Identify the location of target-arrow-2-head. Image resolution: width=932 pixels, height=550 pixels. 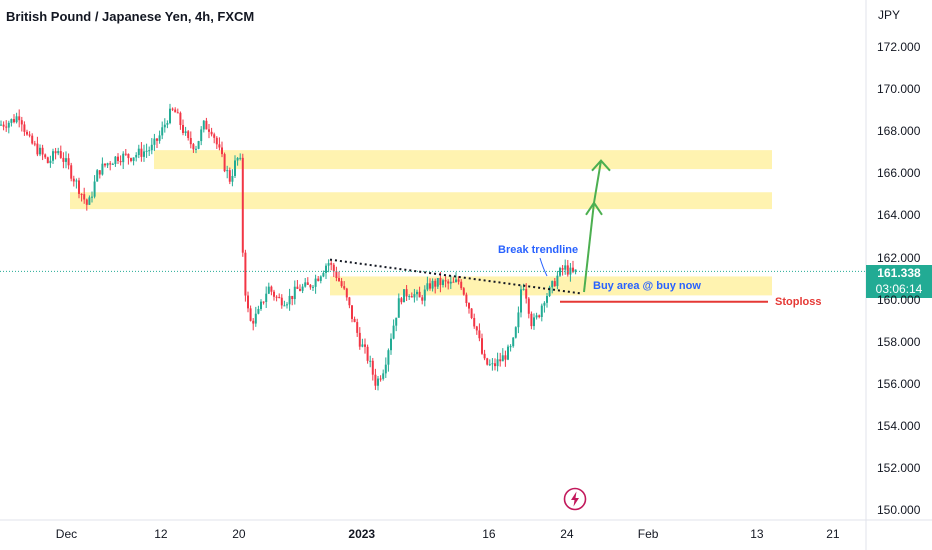
(601, 165).